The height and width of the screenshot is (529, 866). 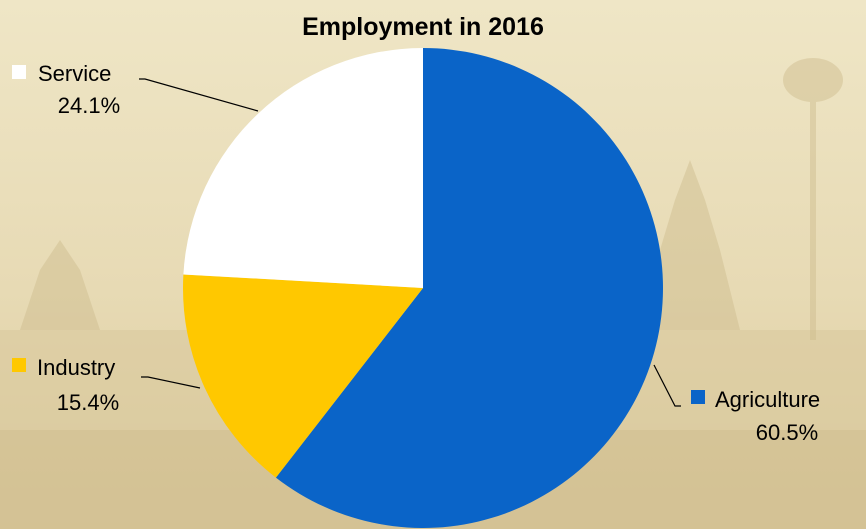 I want to click on label-value-service: 24.1%, so click(x=89, y=105).